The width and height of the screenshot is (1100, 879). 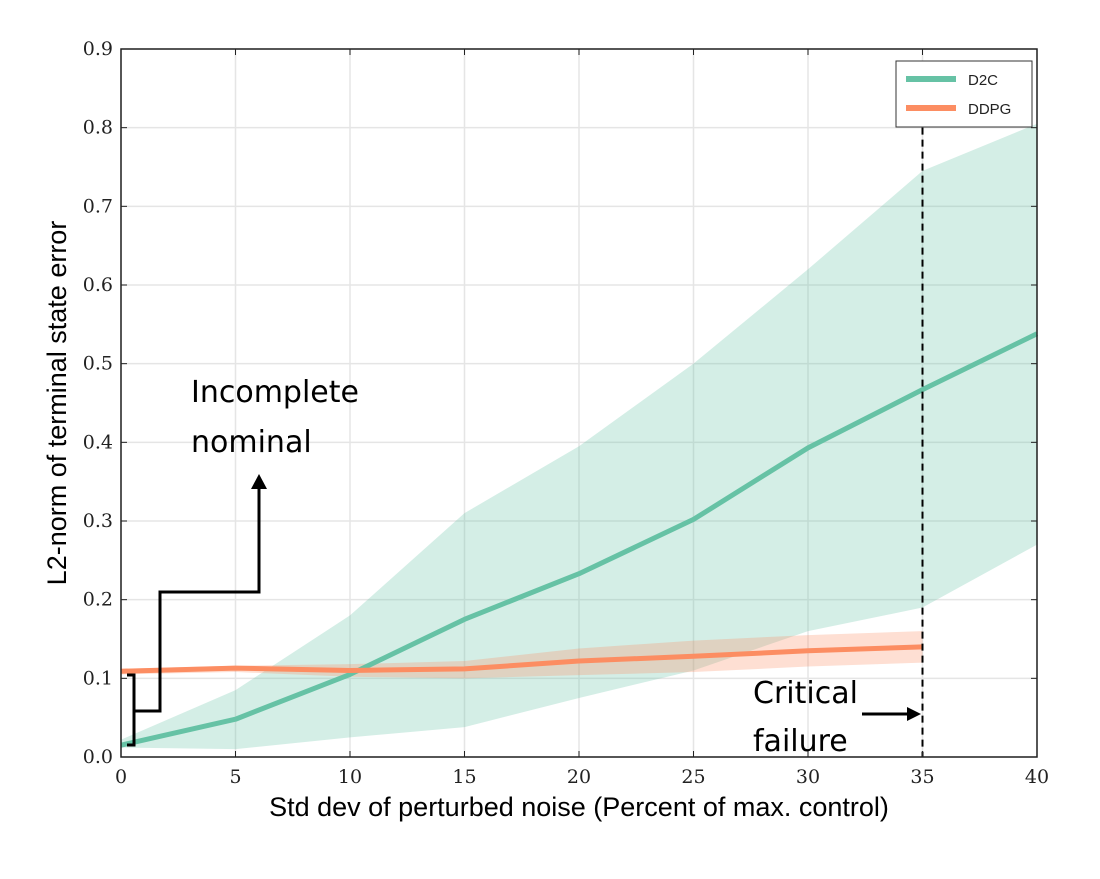 What do you see at coordinates (693, 777) in the screenshot?
I see `x-tick-label: 25` at bounding box center [693, 777].